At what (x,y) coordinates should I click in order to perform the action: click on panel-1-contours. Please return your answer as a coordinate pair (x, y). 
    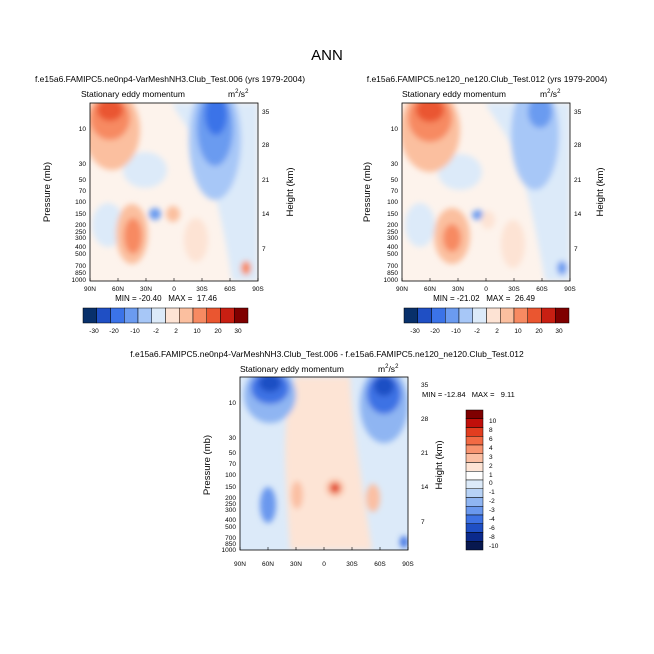
    Looking at the image, I should click on (174, 192).